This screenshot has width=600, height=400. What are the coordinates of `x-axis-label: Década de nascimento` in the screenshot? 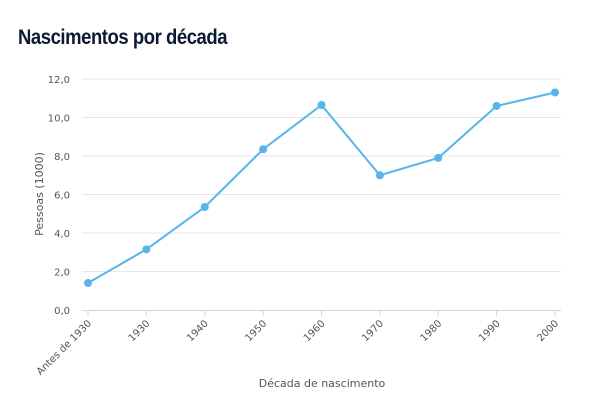 It's located at (322, 383).